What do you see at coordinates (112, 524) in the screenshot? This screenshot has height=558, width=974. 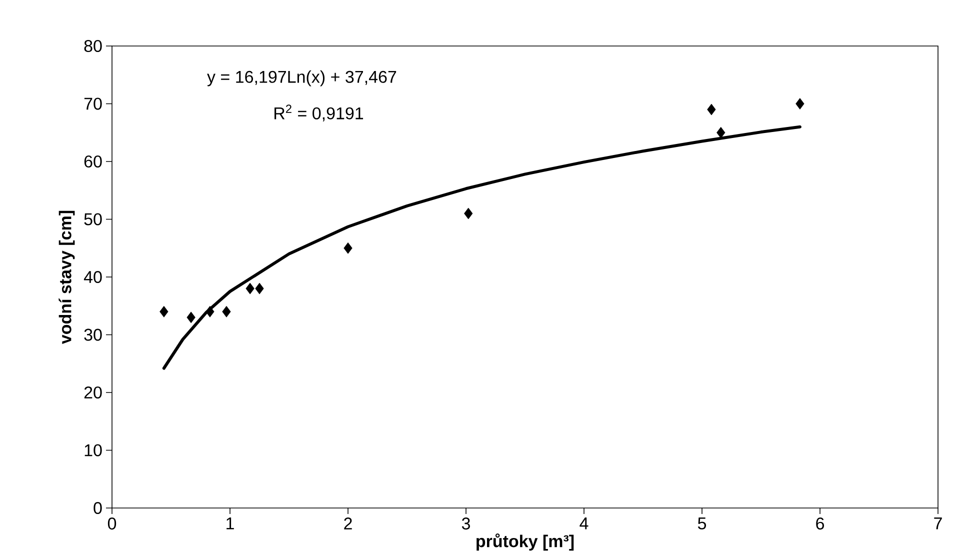 I see `x-tick-label: 0` at bounding box center [112, 524].